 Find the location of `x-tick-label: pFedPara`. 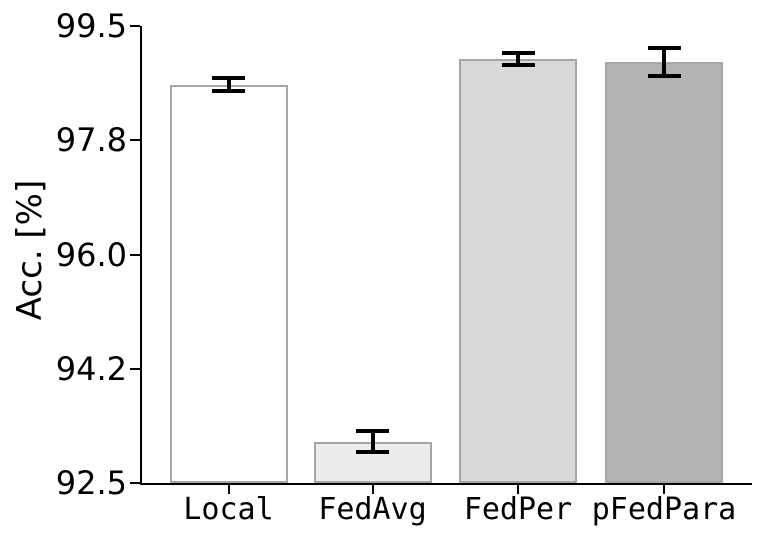

x-tick-label: pFedPara is located at coordinates (664, 509).